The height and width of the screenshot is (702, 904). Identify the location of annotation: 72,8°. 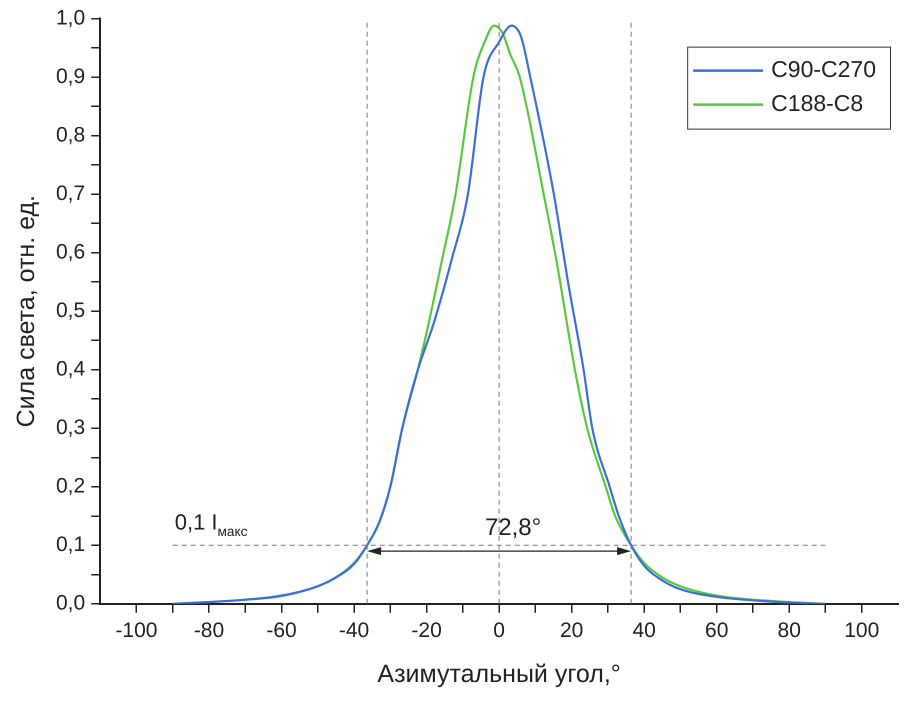
(513, 528).